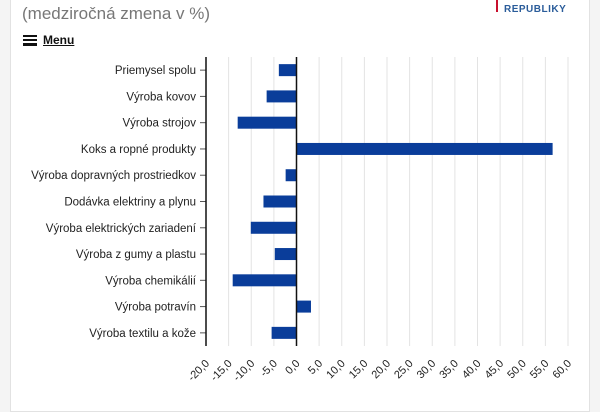 This screenshot has width=600, height=412. I want to click on logo-text: REPUBLIKY, so click(535, 9).